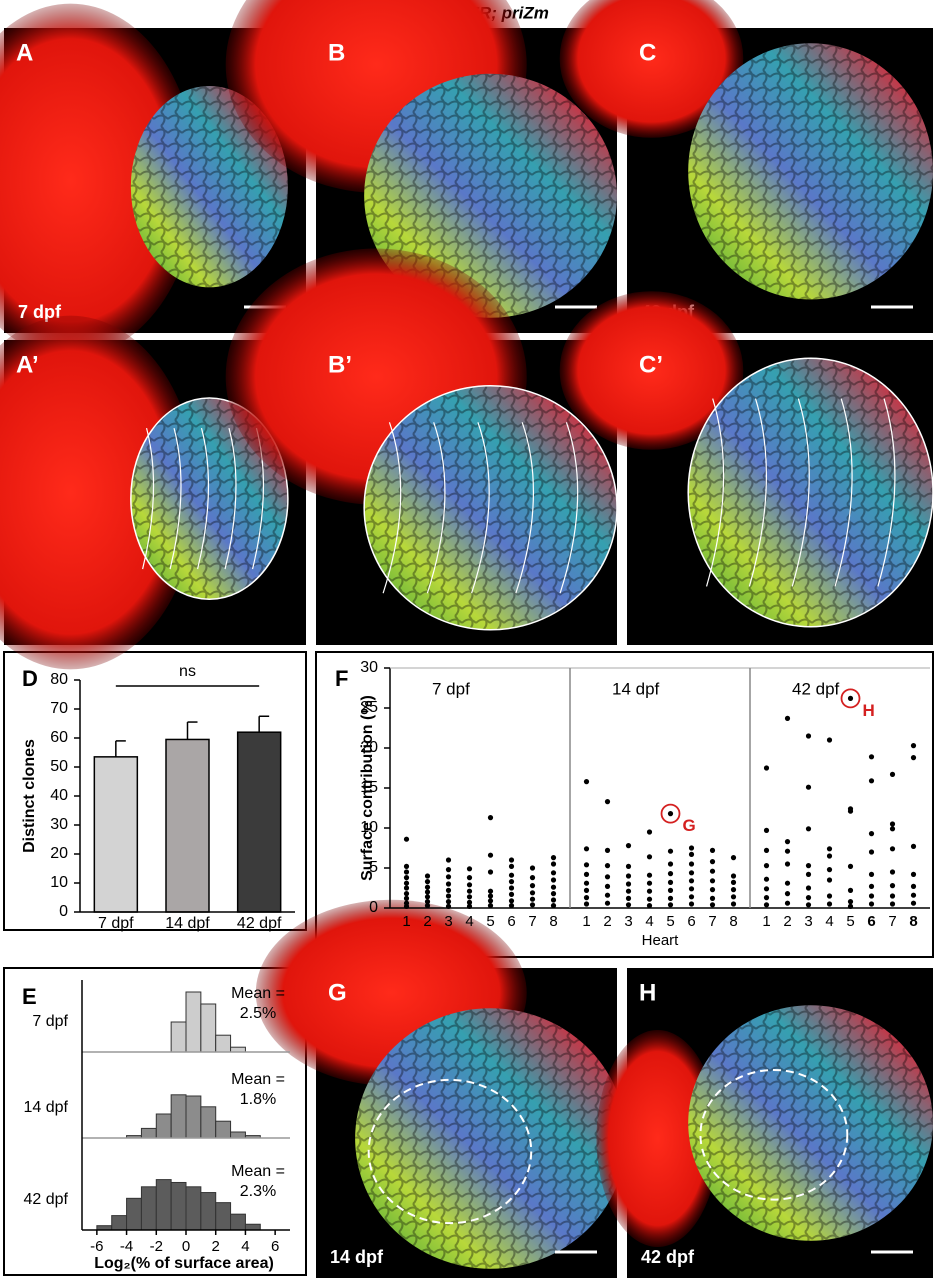 The image size is (939, 1280). Describe the element at coordinates (647, 992) in the screenshot. I see `panel-letter: H` at that location.